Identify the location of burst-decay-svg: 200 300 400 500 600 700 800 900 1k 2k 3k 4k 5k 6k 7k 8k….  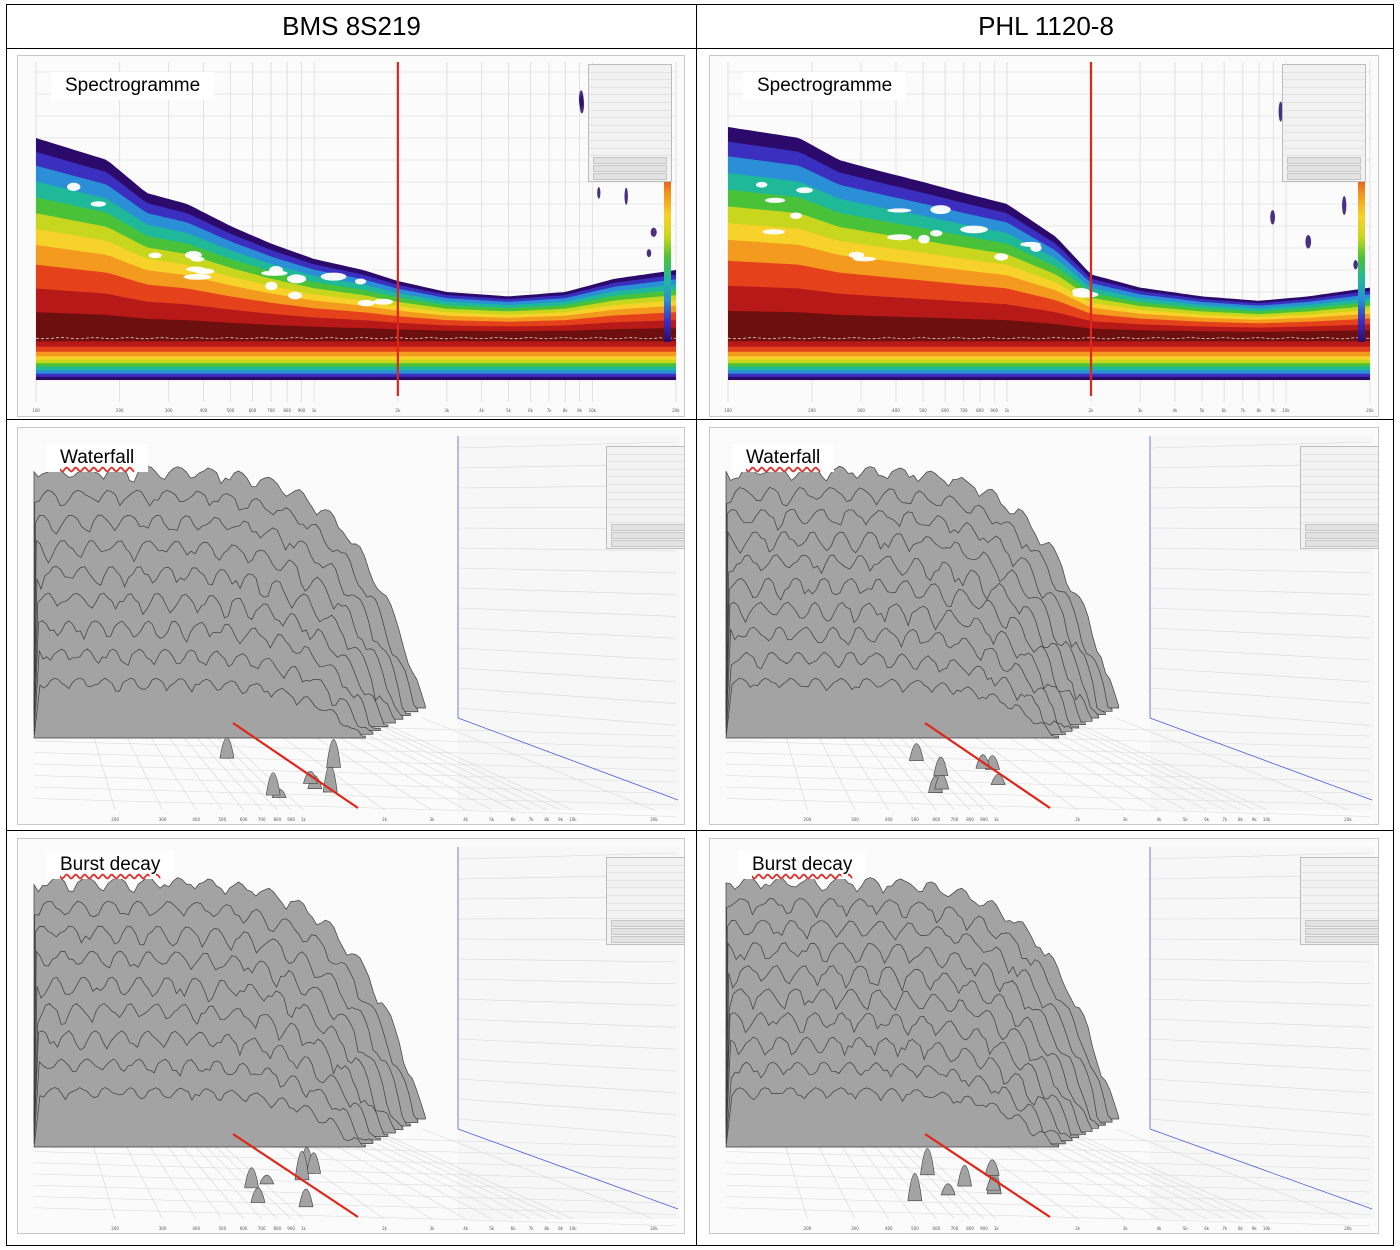
(1049, 1039).